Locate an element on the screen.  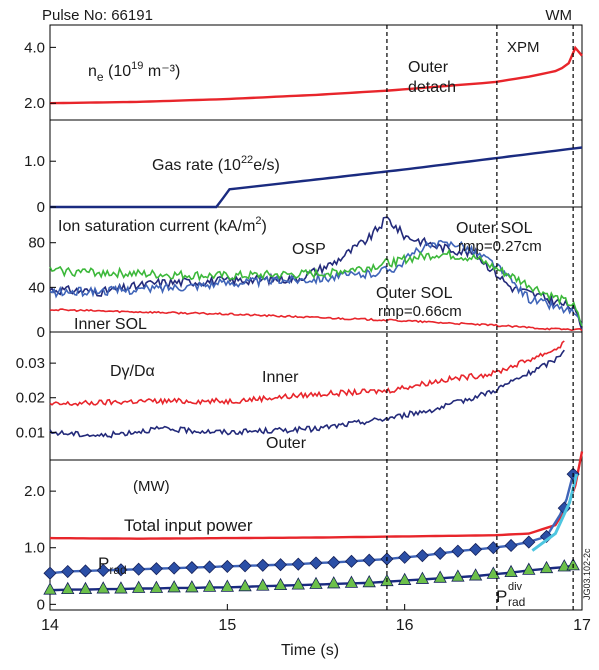
x-tick-label: 14 is located at coordinates (50, 625).